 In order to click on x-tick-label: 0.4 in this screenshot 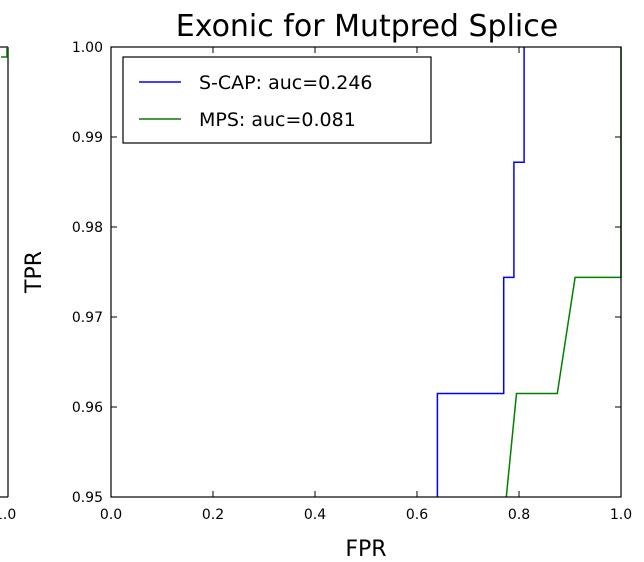, I will do `click(315, 515)`.